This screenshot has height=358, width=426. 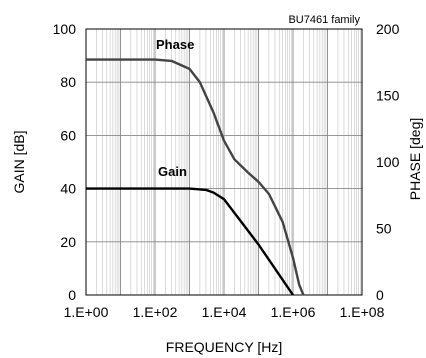 What do you see at coordinates (293, 312) in the screenshot?
I see `x-tick-label: 1.E+06` at bounding box center [293, 312].